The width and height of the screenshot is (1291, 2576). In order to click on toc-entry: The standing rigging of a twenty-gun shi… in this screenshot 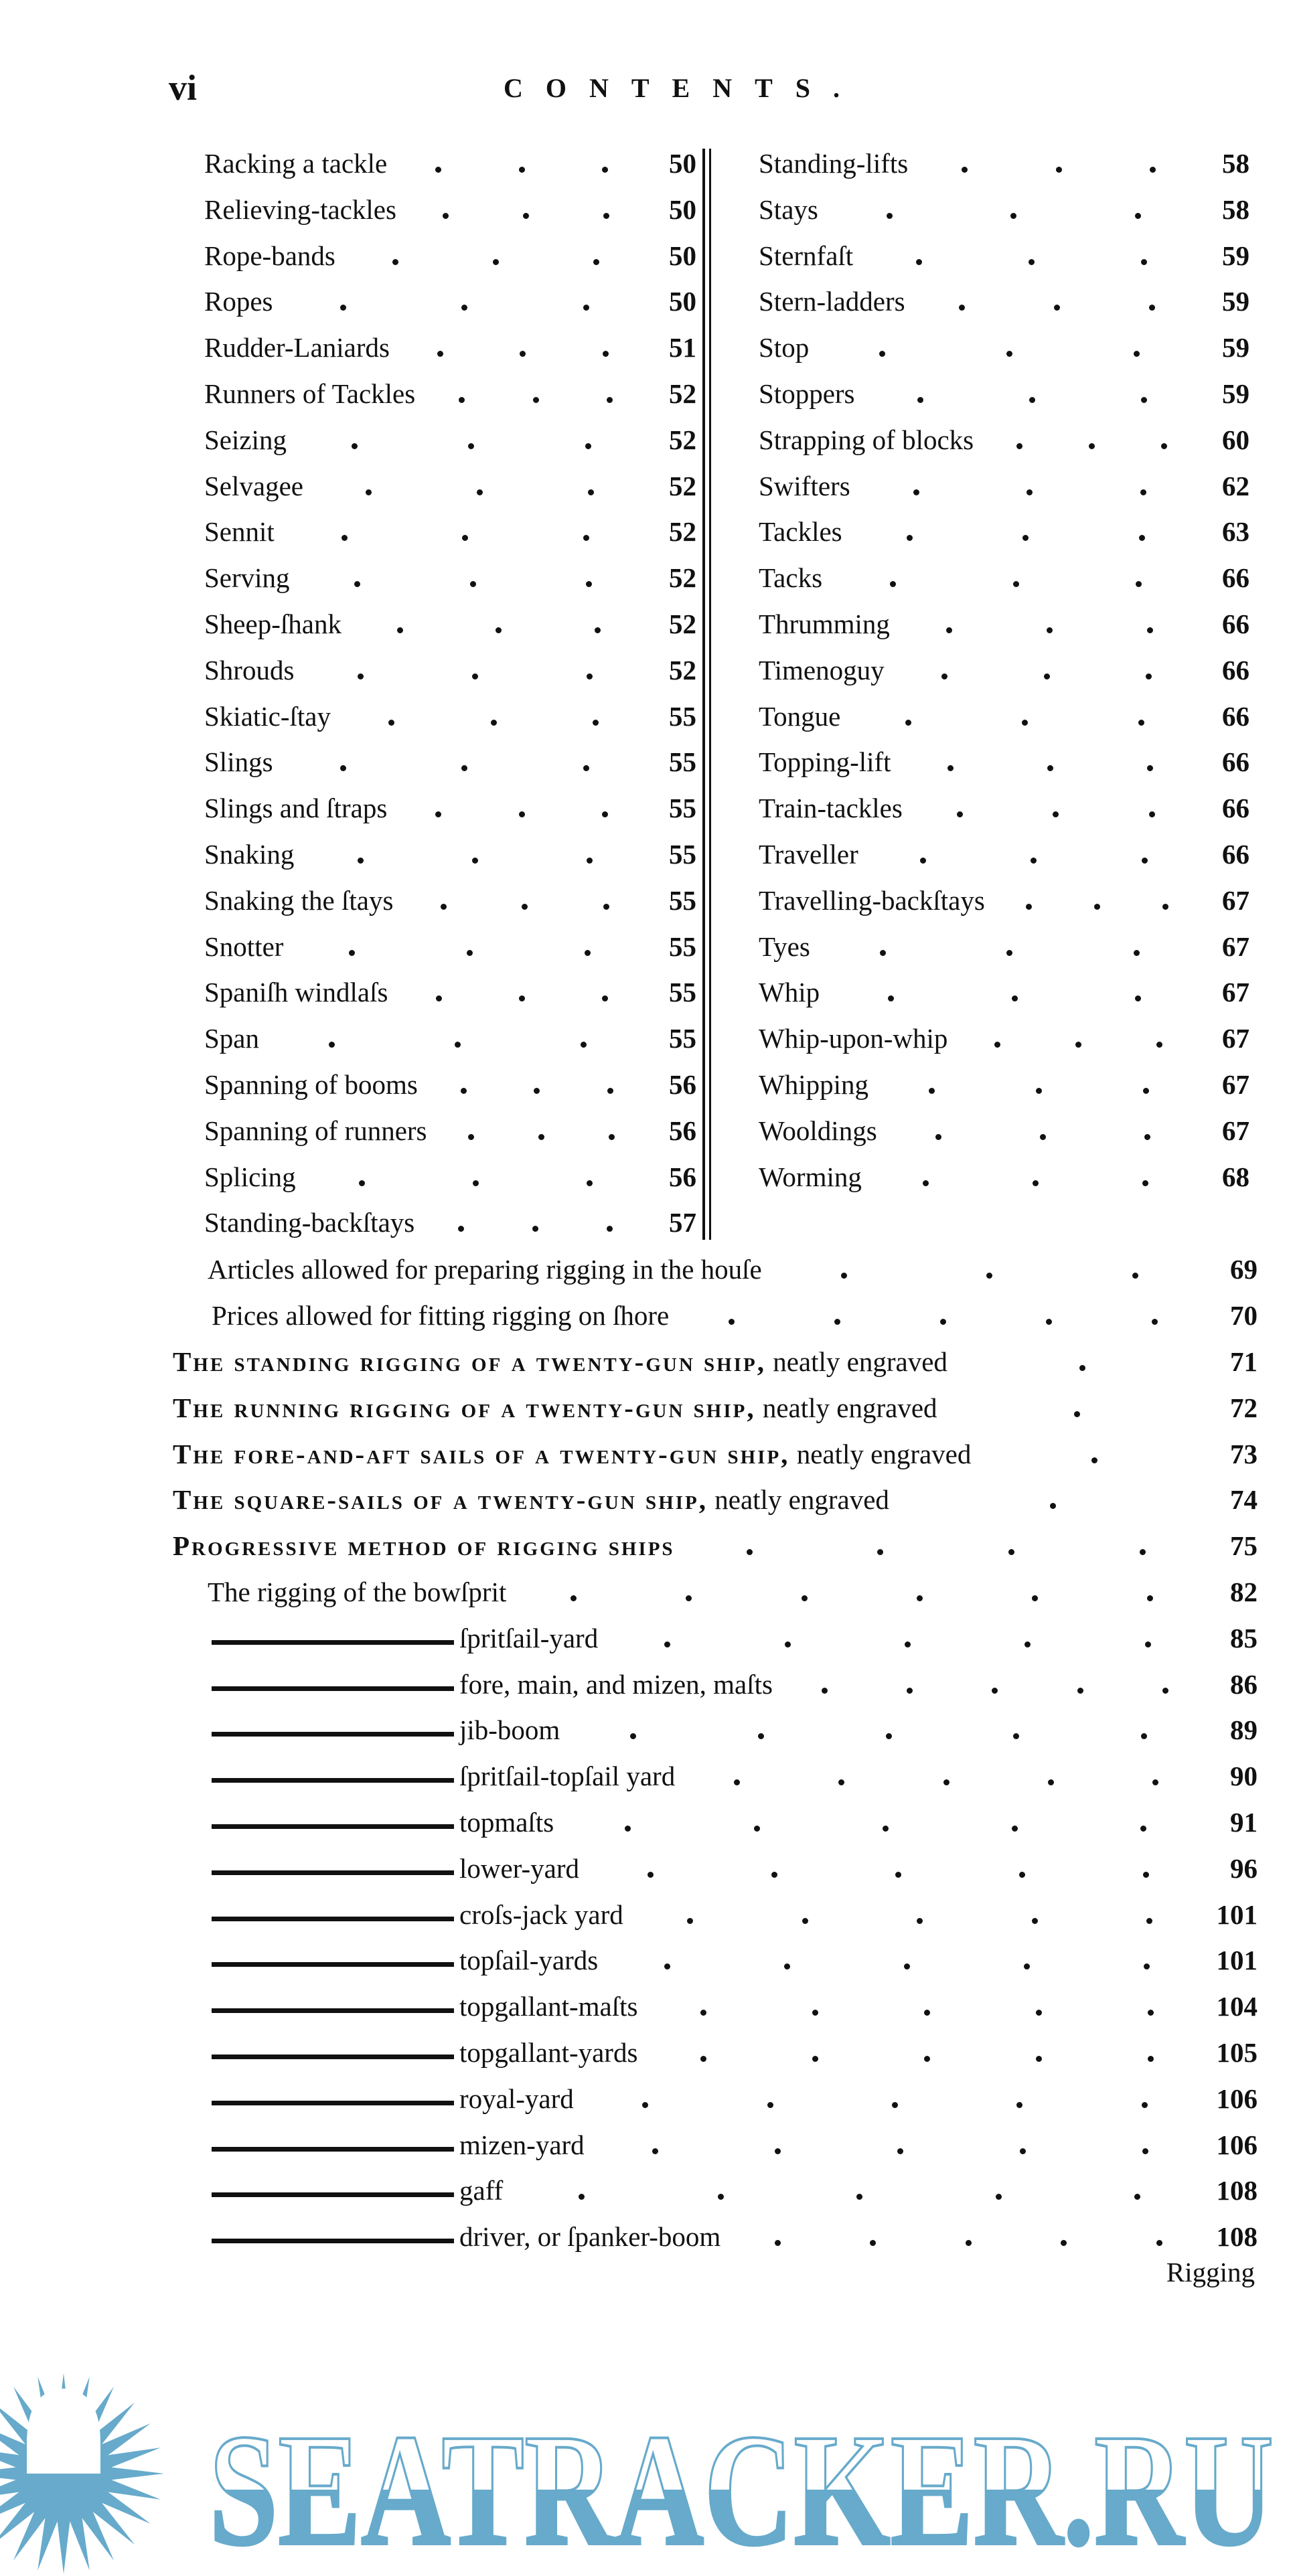, I will do `click(715, 1362)`.